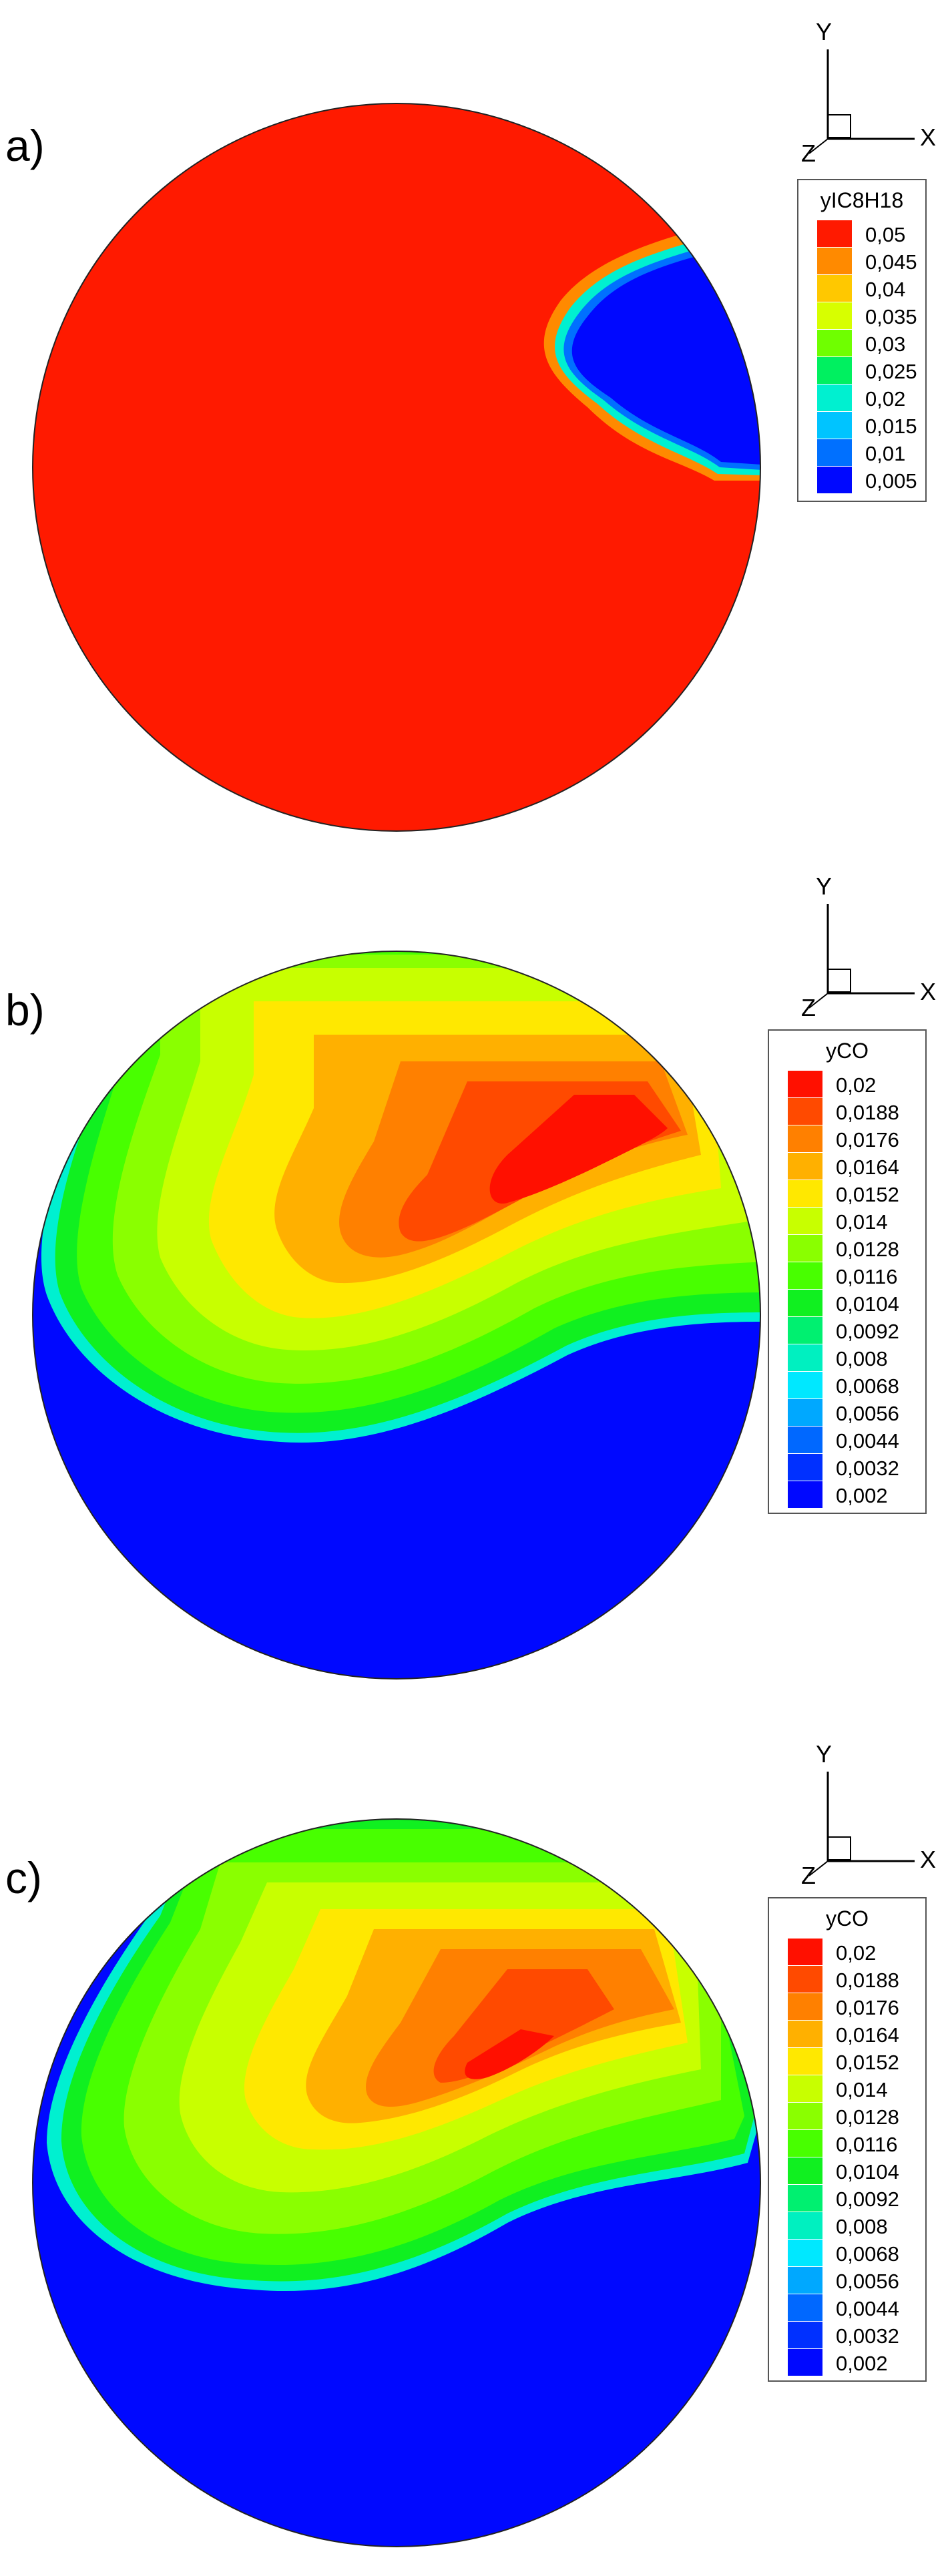 This screenshot has height=2576, width=946. Describe the element at coordinates (886, 453) in the screenshot. I see `legend-value: 0,01` at that location.